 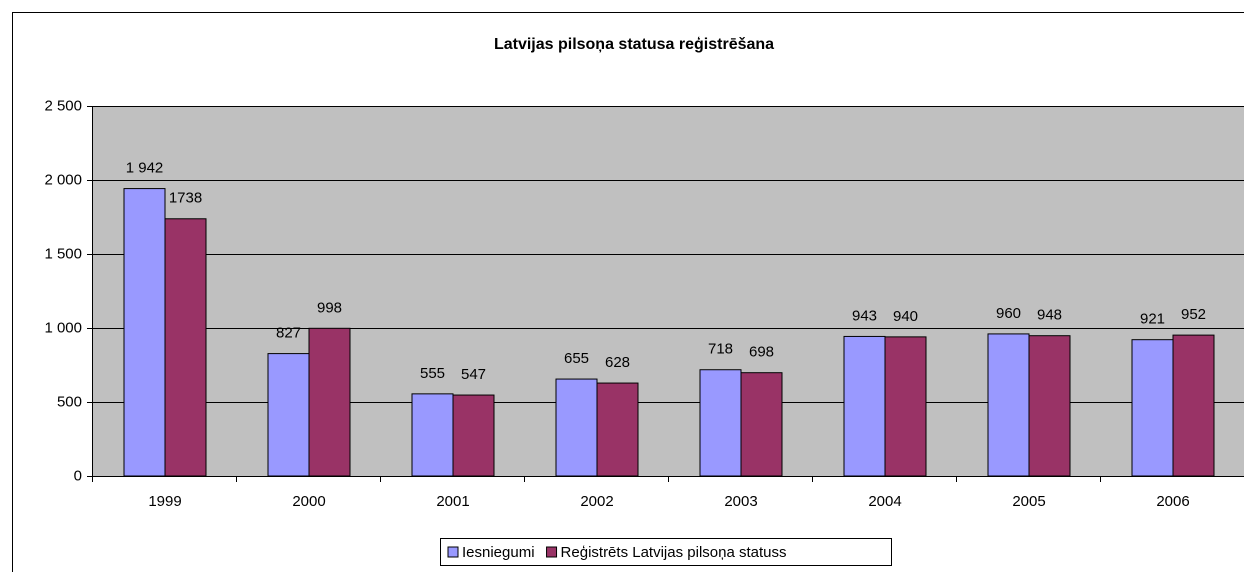 What do you see at coordinates (1193, 314) in the screenshot?
I see `data-label: 952` at bounding box center [1193, 314].